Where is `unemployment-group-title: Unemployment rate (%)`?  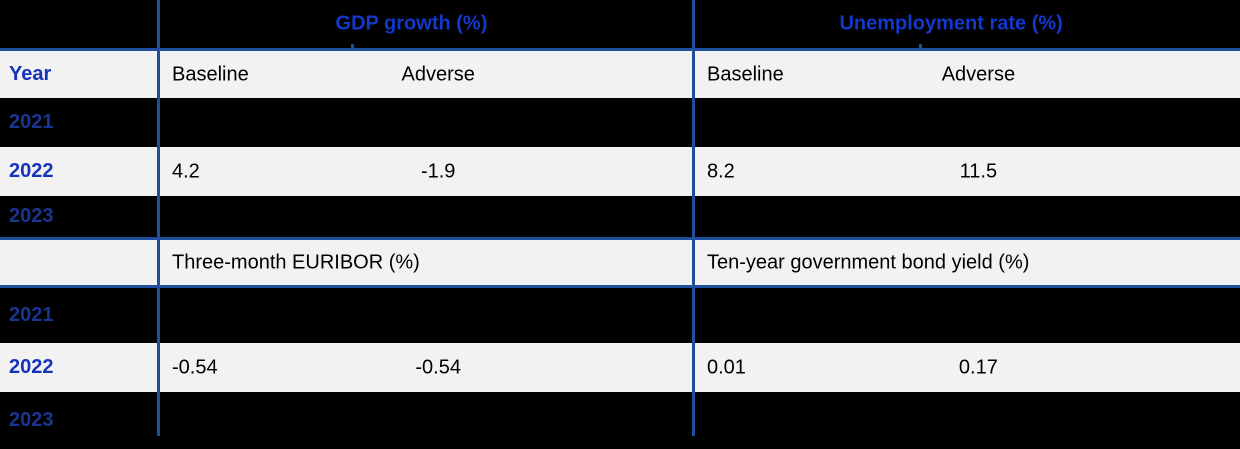
unemployment-group-title: Unemployment rate (%) is located at coordinates (951, 23).